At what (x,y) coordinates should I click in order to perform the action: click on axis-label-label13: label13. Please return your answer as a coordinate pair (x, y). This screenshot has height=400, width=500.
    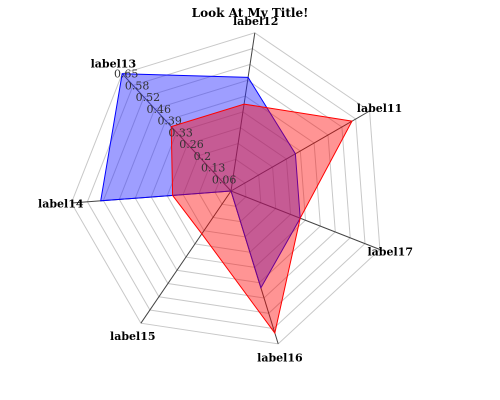
    Looking at the image, I should click on (113, 63).